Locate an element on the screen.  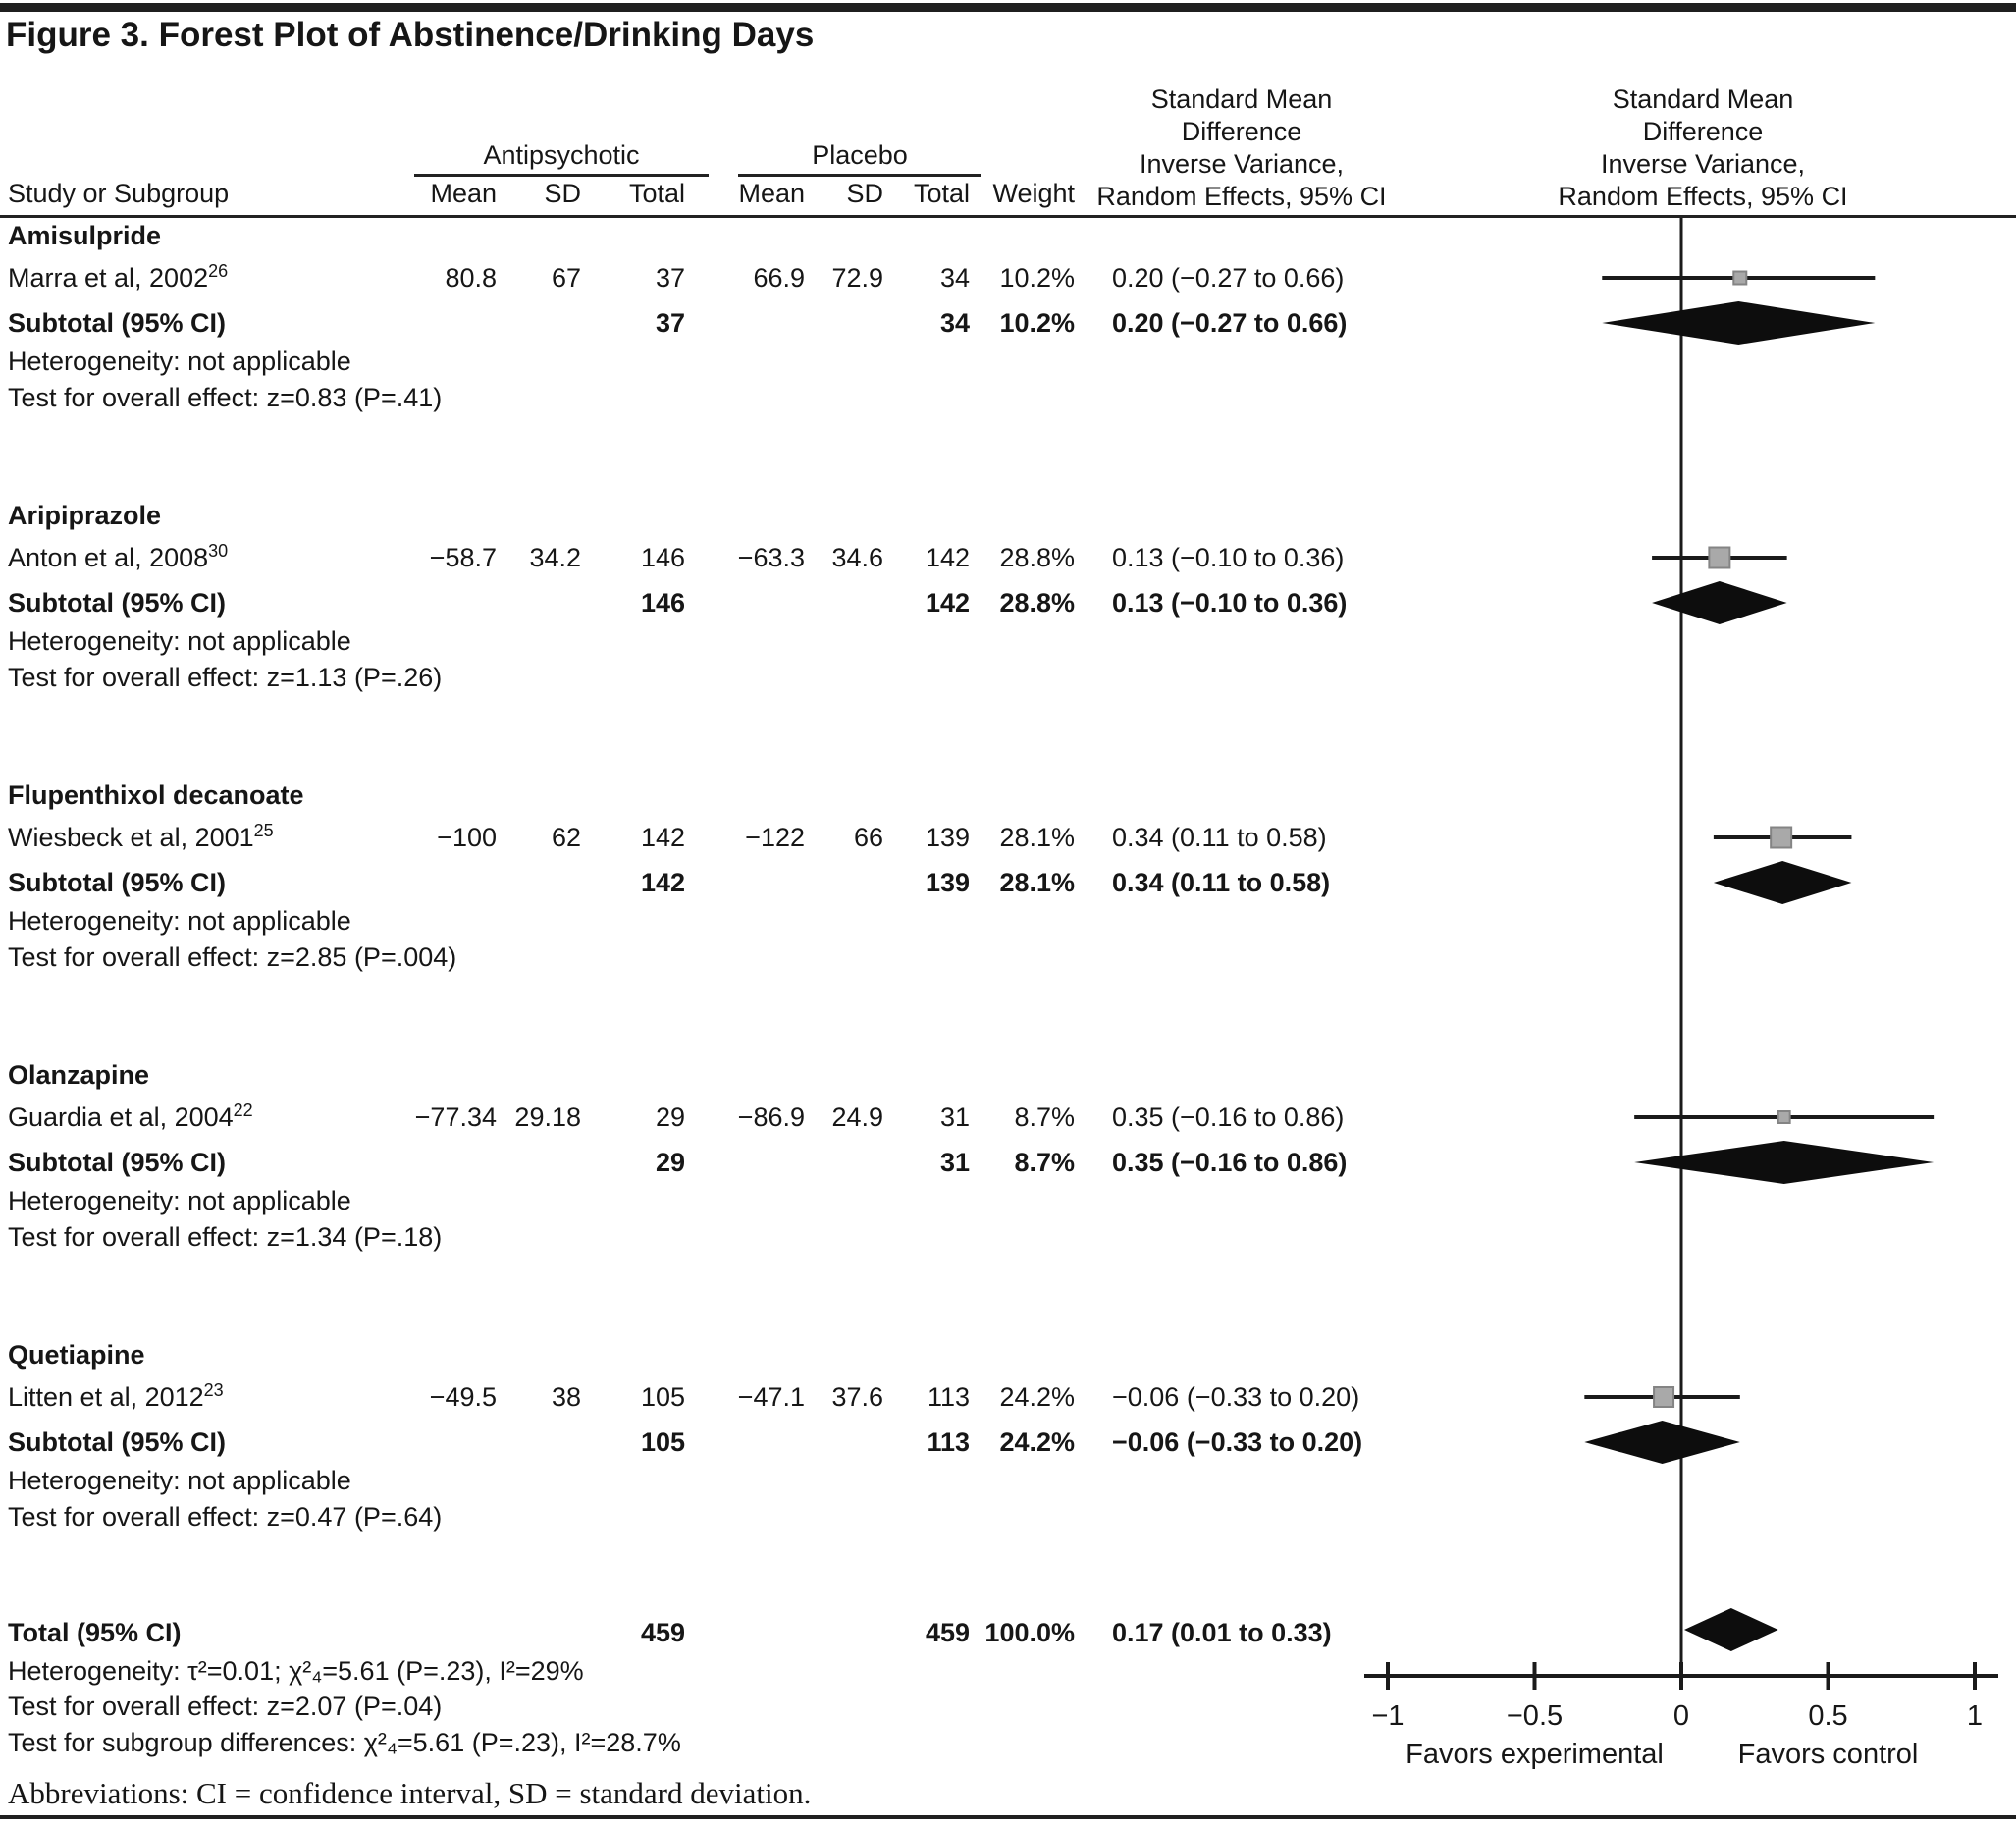
sd1-value: 38 is located at coordinates (566, 1397).